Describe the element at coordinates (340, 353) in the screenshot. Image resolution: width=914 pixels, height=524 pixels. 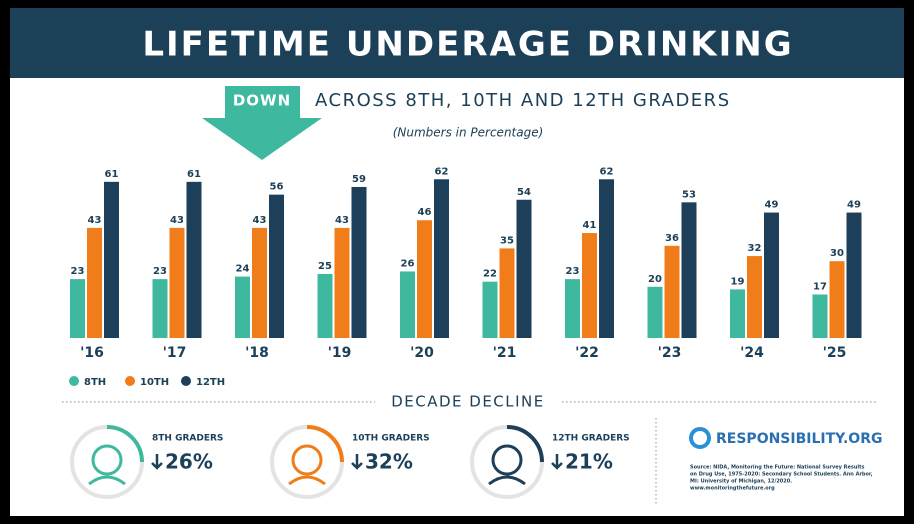
I see `x-tick-label: '19` at that location.